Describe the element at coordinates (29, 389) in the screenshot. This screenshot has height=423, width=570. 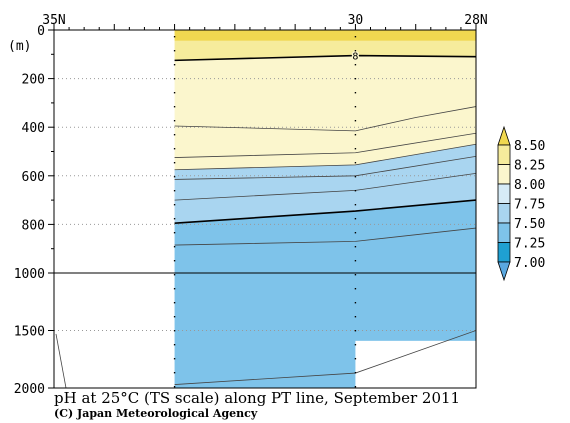
I see `y-tick-label: 2000` at that location.